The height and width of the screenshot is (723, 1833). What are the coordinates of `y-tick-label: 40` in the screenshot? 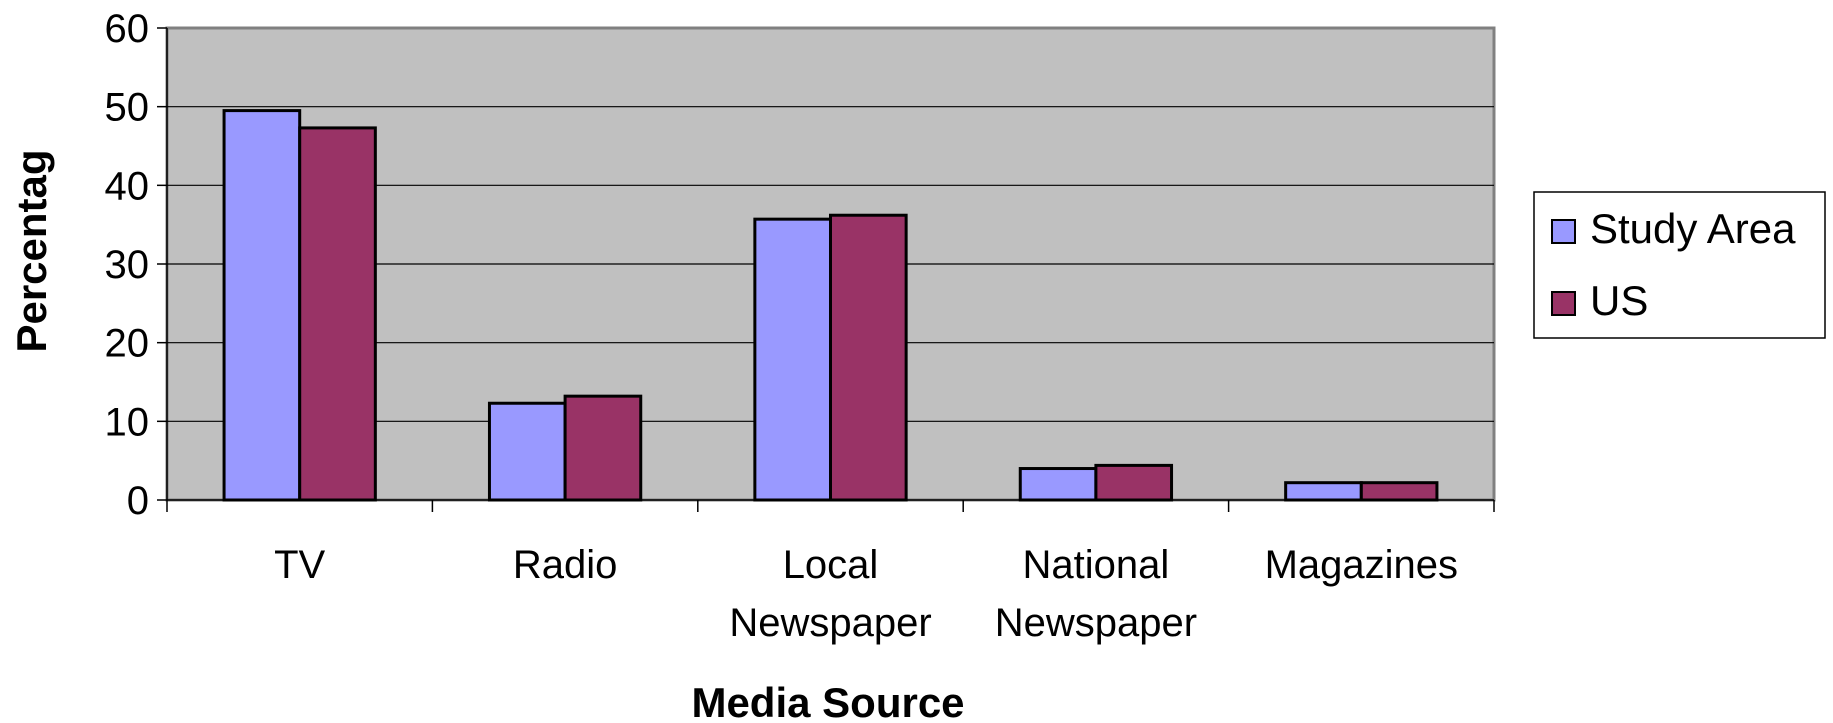 It's located at (127, 186).